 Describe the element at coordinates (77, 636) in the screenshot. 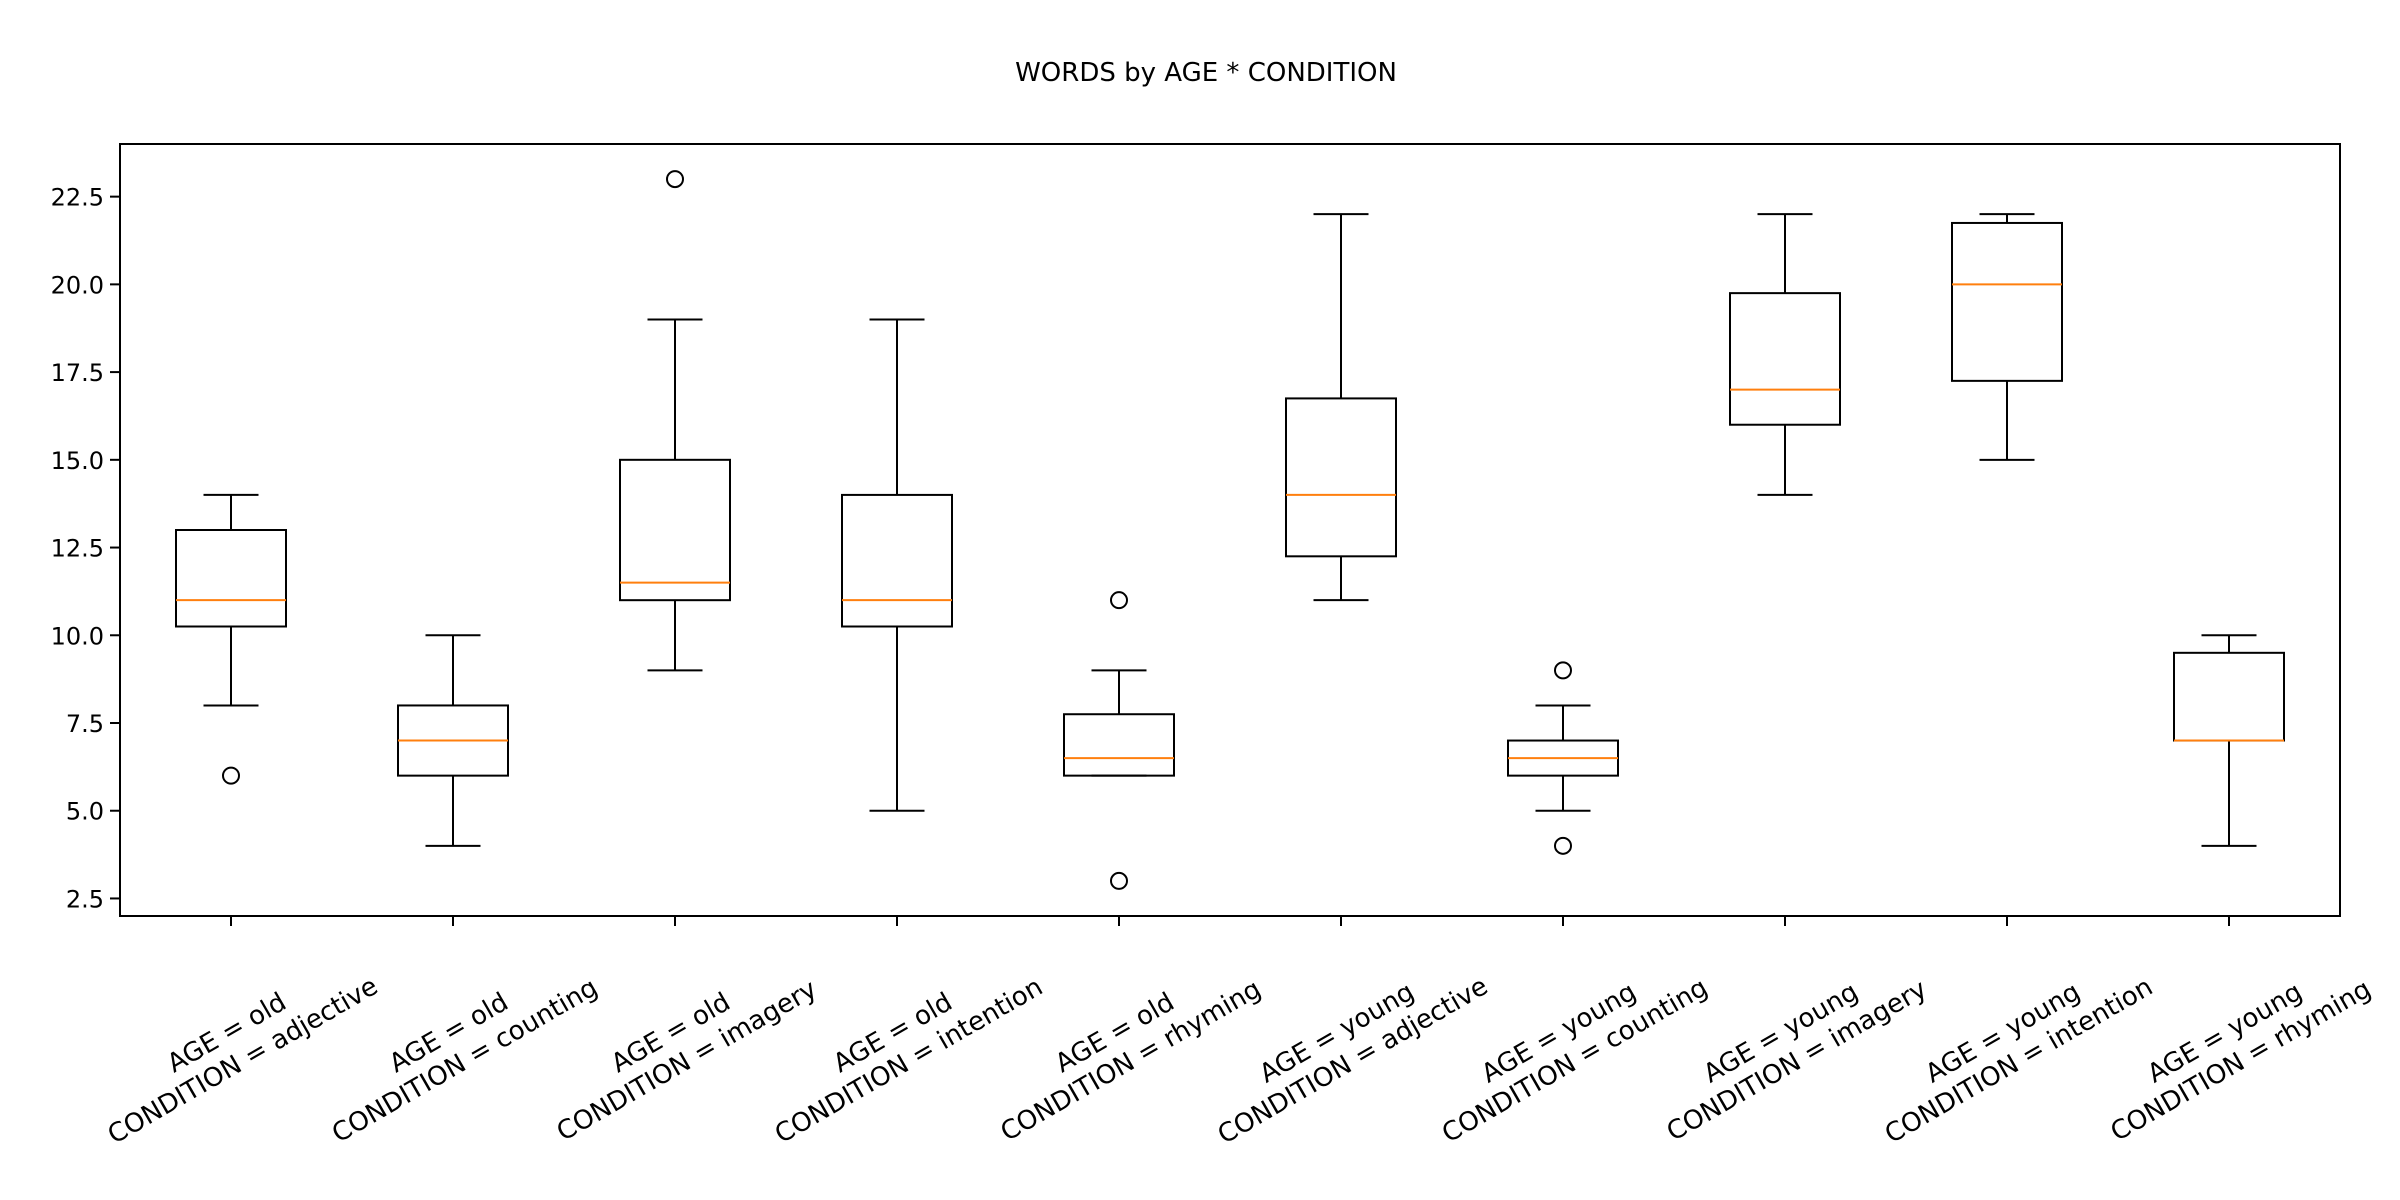

I see `y-tick-label: 10.0` at that location.